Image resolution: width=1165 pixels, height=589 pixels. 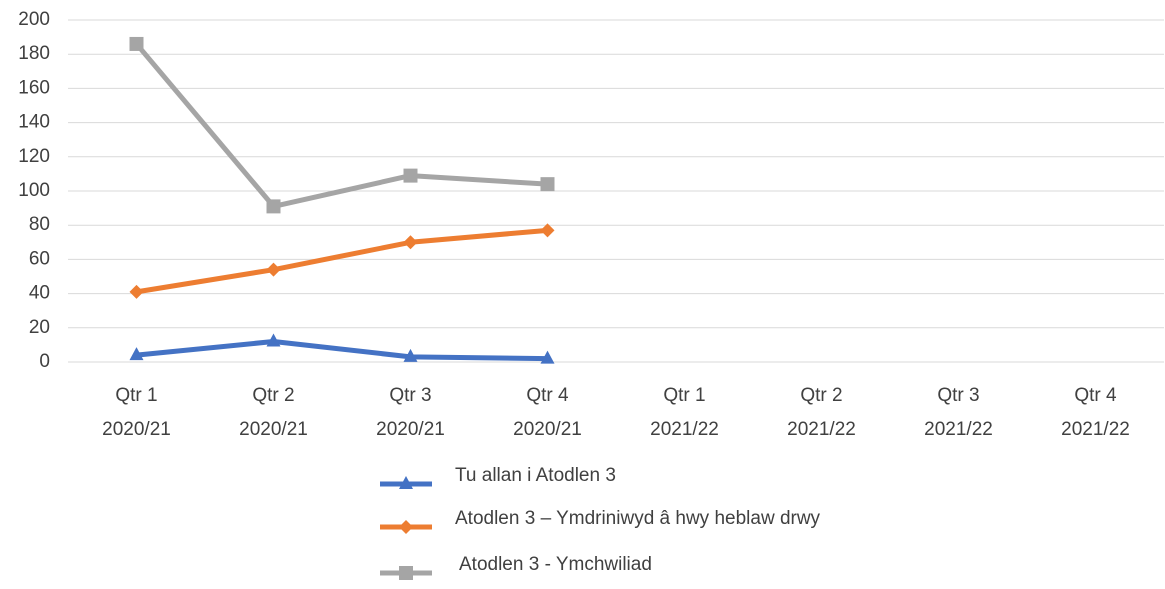 What do you see at coordinates (547, 412) in the screenshot?
I see `x-tick-label: Qtr 4 2020/21` at bounding box center [547, 412].